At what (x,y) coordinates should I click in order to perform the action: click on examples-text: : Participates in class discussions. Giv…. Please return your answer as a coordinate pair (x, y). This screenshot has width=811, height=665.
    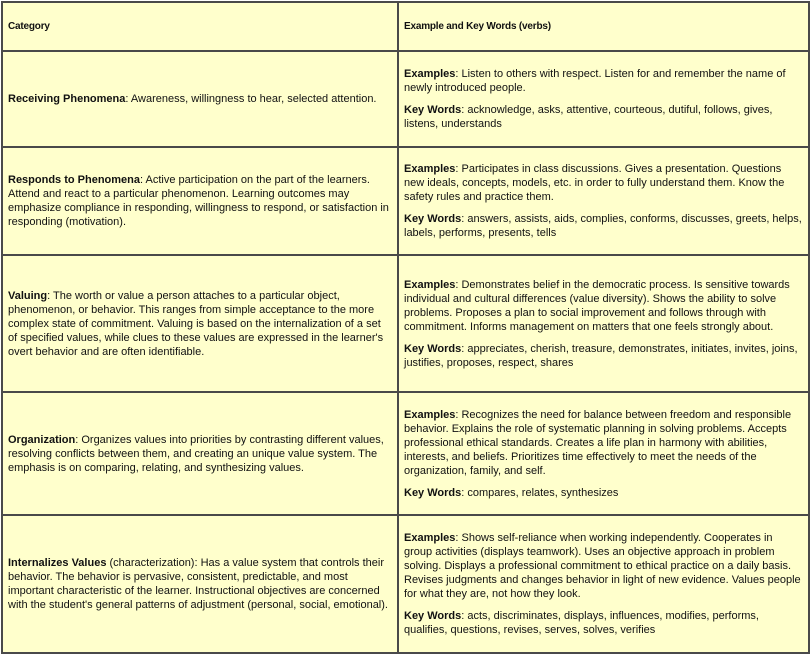
    Looking at the image, I should click on (594, 183).